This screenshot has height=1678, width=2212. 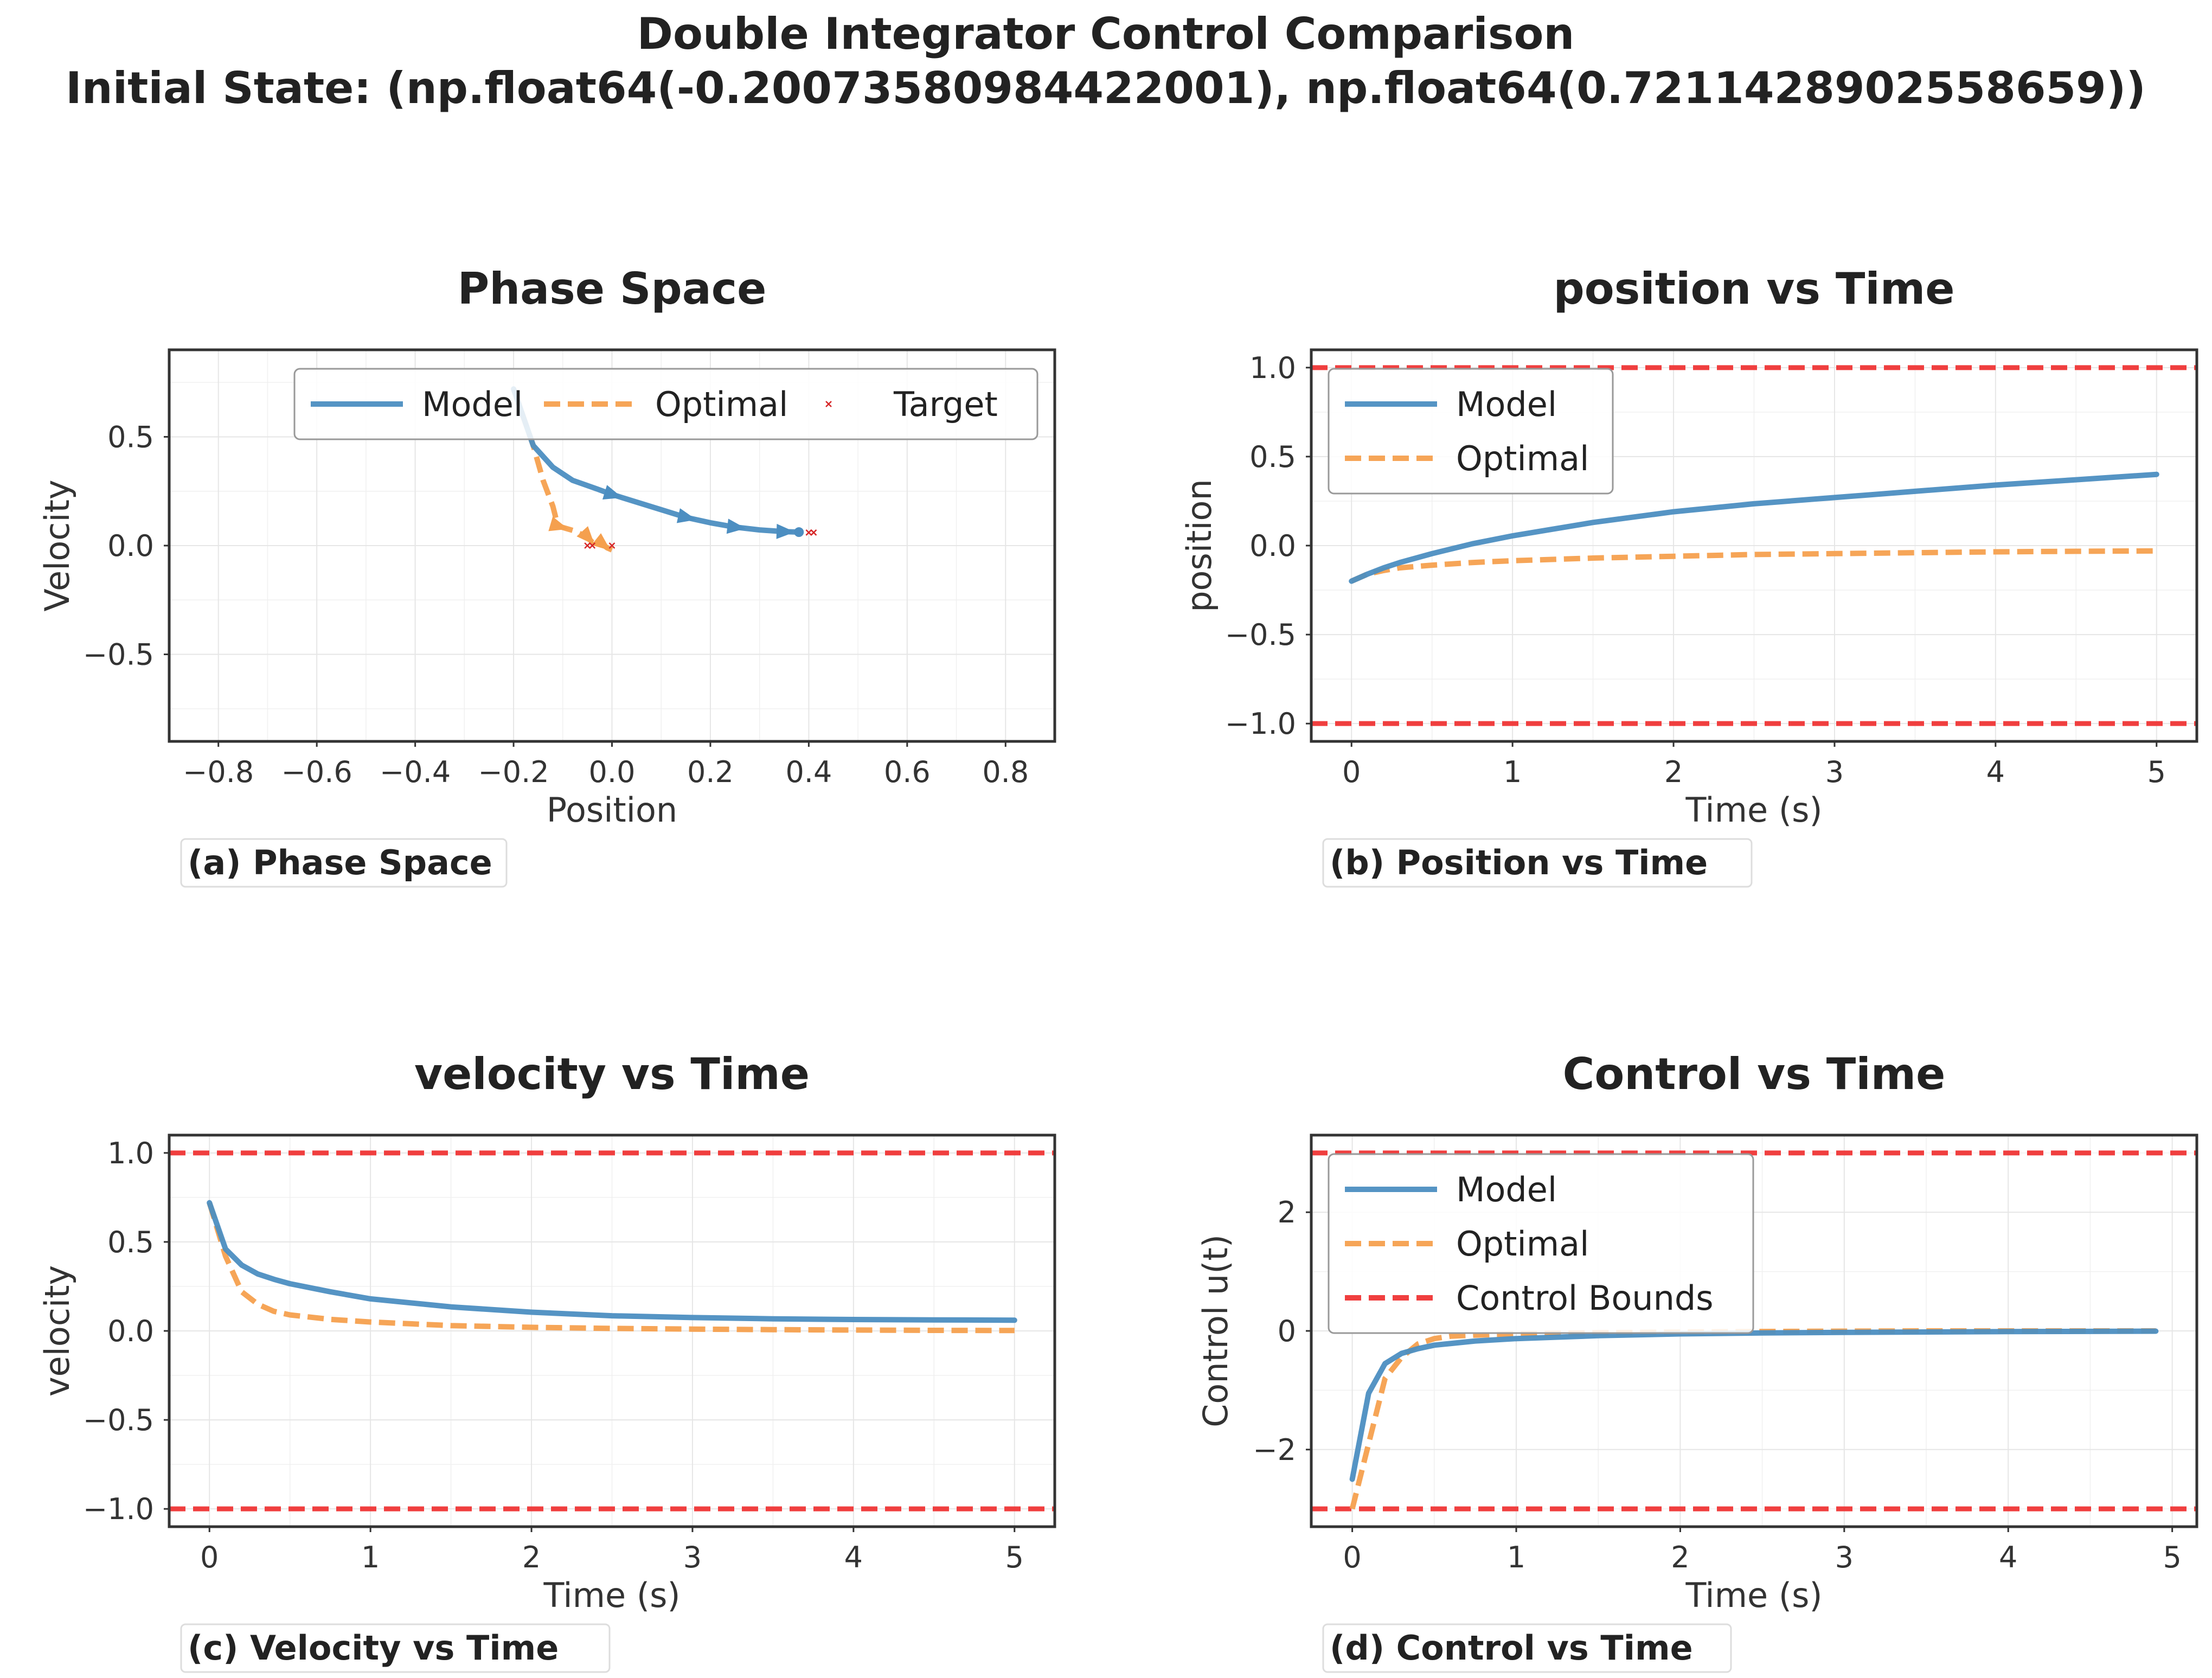 I want to click on x-tick-label: 0.2, so click(x=710, y=772).